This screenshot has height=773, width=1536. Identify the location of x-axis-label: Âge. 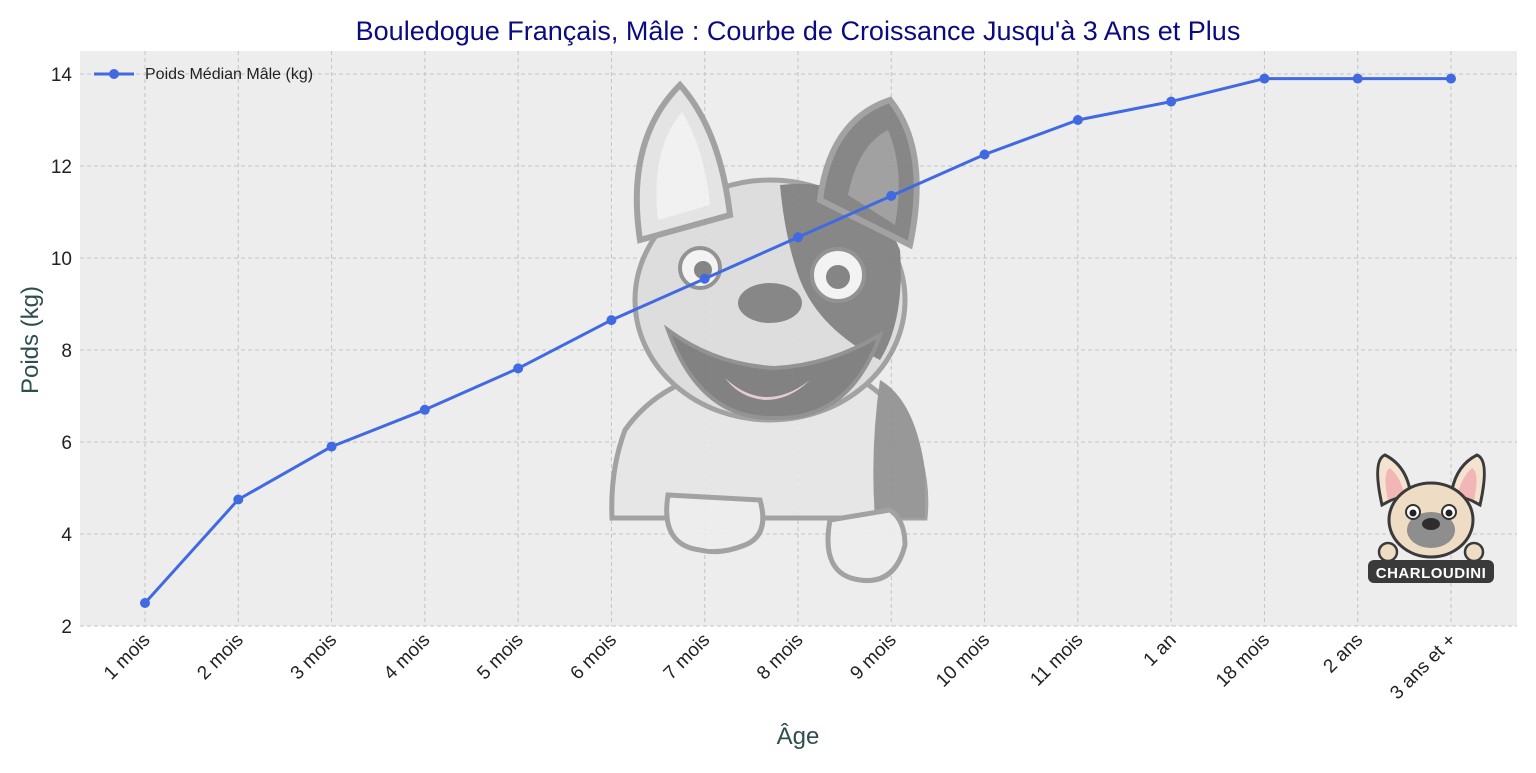
(798, 736).